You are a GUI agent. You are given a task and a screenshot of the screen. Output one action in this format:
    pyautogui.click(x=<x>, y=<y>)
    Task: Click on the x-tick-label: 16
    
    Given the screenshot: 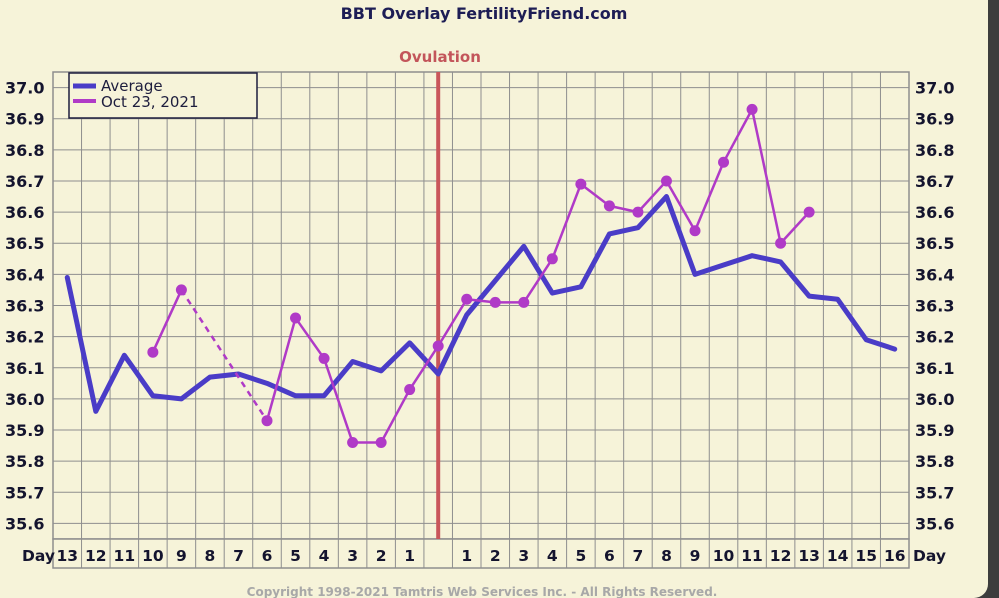 What is the action you would take?
    pyautogui.click(x=895, y=556)
    